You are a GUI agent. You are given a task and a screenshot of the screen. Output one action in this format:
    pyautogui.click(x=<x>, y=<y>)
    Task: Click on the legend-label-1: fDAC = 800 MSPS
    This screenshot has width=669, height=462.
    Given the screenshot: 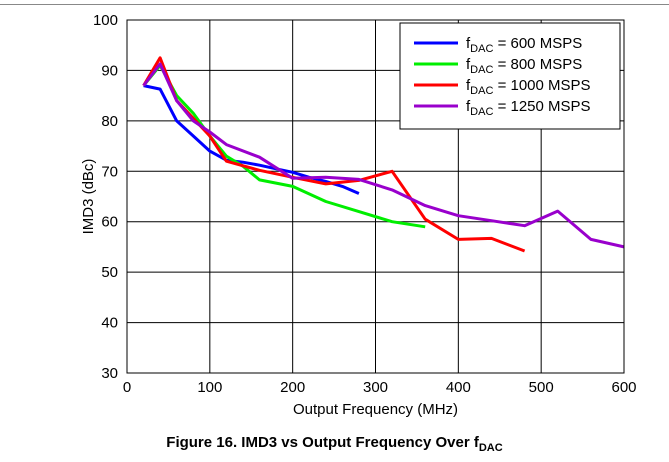 What is the action you would take?
    pyautogui.click(x=524, y=66)
    